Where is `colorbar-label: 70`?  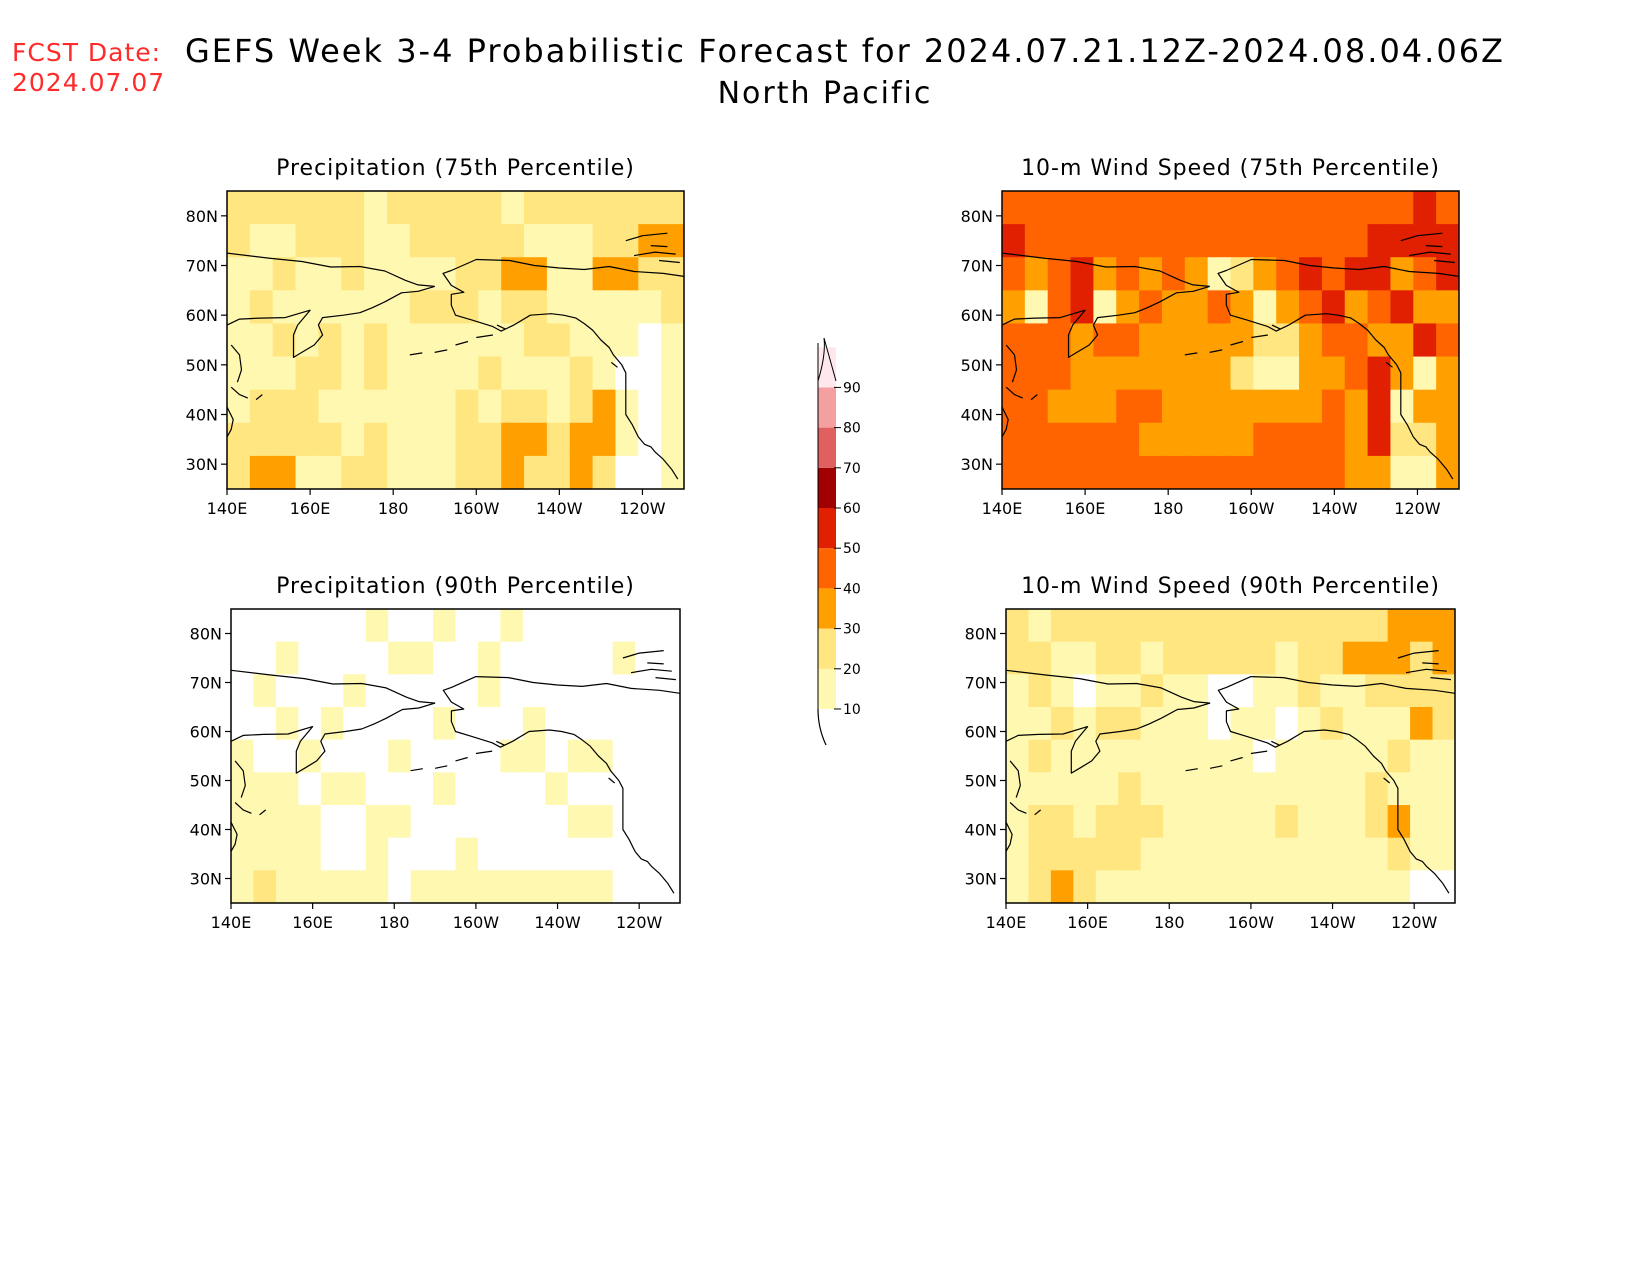
colorbar-label: 70 is located at coordinates (852, 469).